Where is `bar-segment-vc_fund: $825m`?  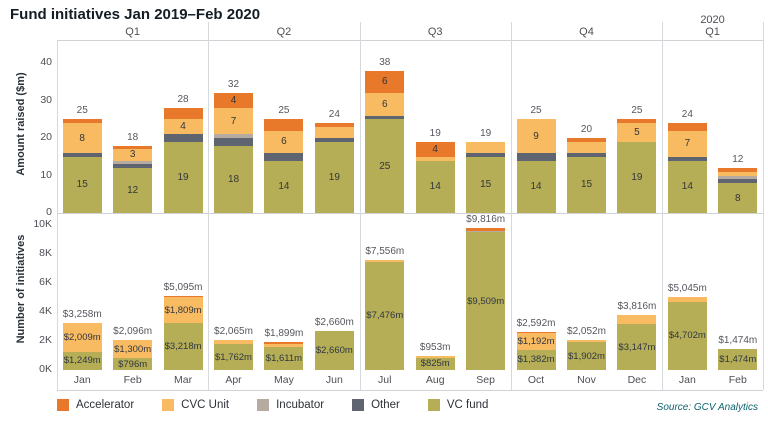 bar-segment-vc_fund: $825m is located at coordinates (435, 364).